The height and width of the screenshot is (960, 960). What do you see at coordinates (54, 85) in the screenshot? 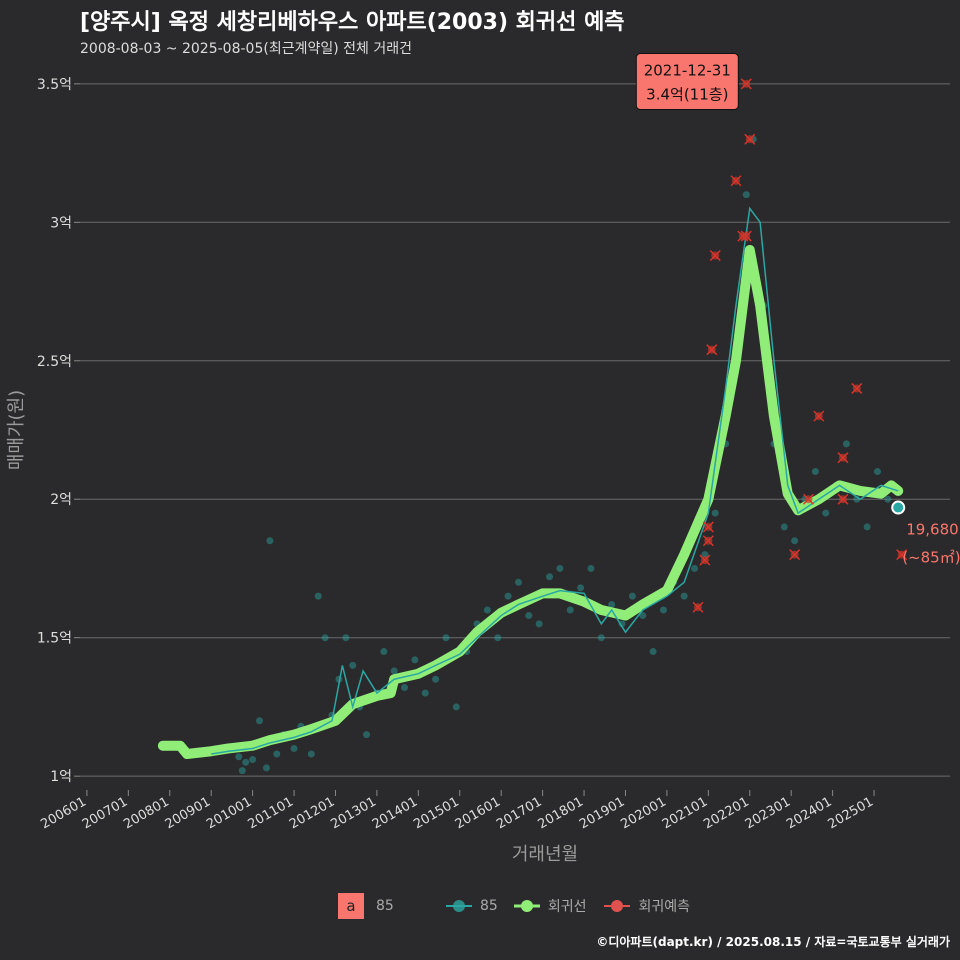
I see `y-tick-label: 3.5억` at bounding box center [54, 85].